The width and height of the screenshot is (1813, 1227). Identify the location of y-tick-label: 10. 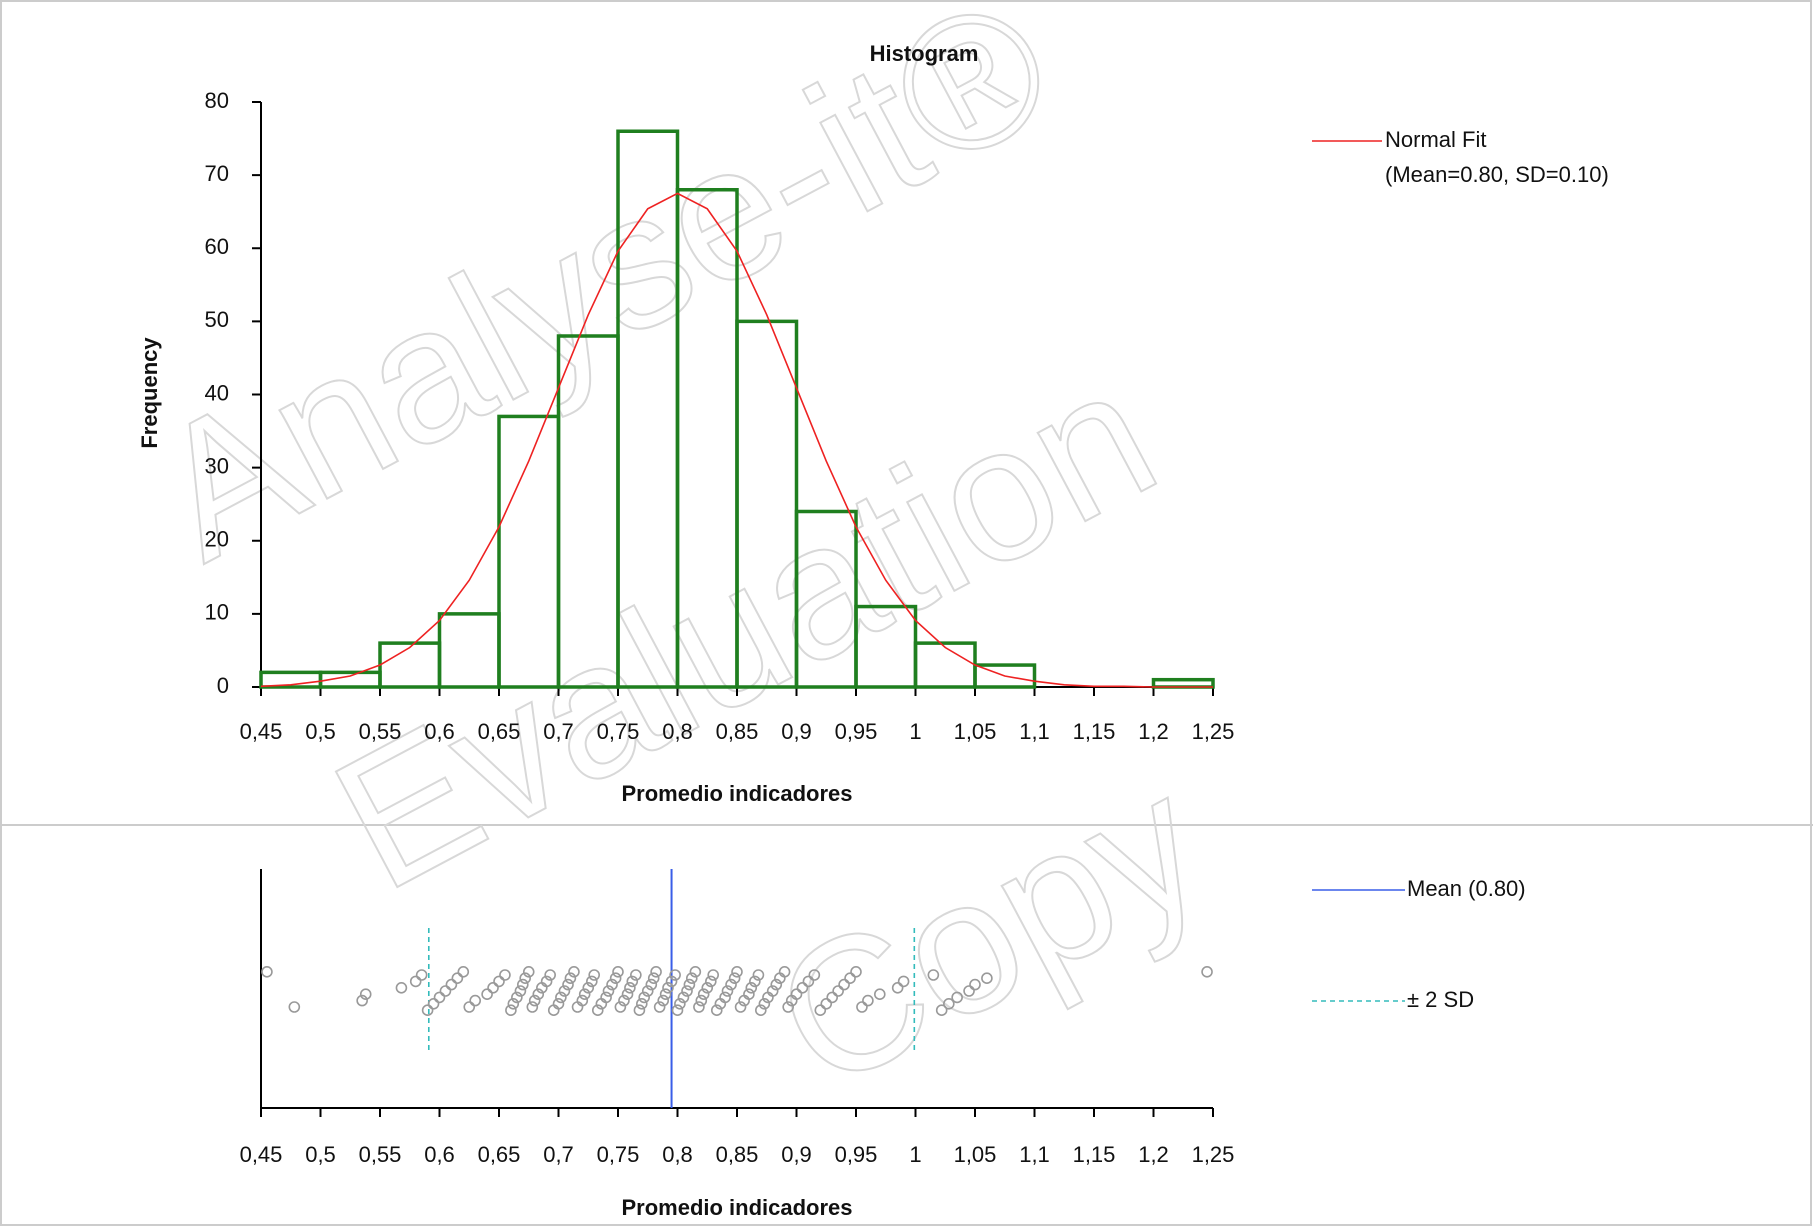
(217, 612).